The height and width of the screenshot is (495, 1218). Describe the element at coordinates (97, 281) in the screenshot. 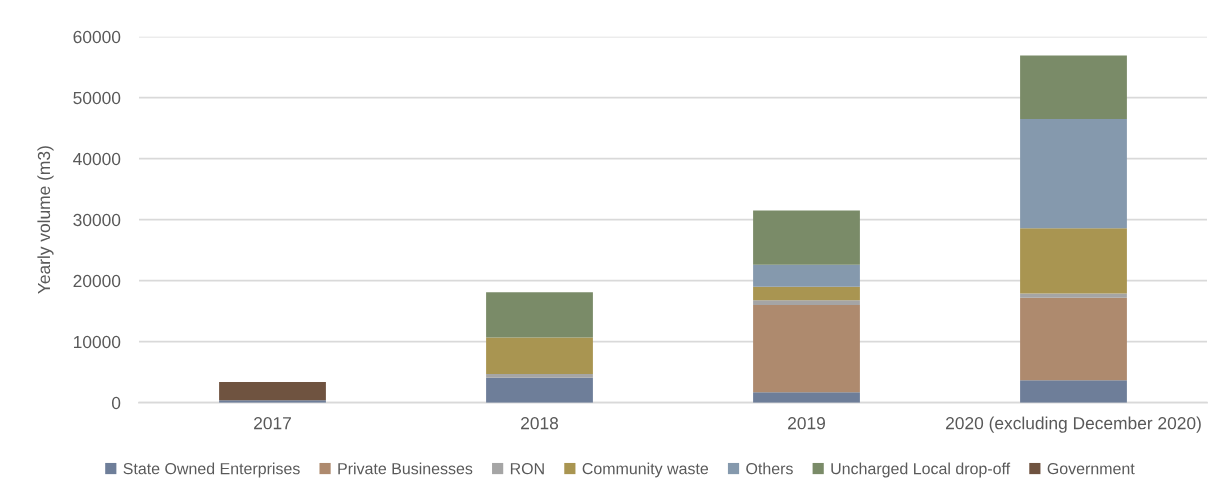

I see `y-tick-label: 20000` at that location.